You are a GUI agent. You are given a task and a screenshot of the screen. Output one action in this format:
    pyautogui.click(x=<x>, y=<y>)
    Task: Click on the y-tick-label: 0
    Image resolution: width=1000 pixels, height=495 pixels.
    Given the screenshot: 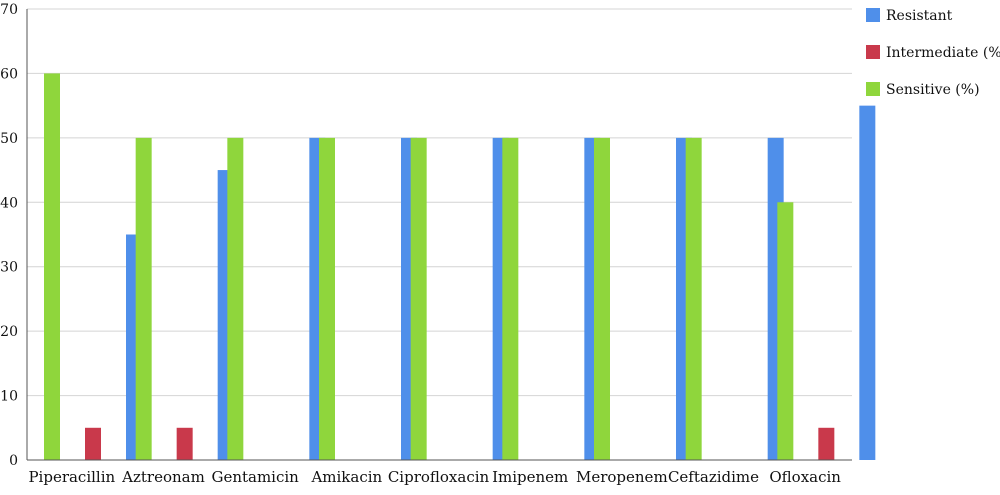 What is the action you would take?
    pyautogui.click(x=13, y=461)
    